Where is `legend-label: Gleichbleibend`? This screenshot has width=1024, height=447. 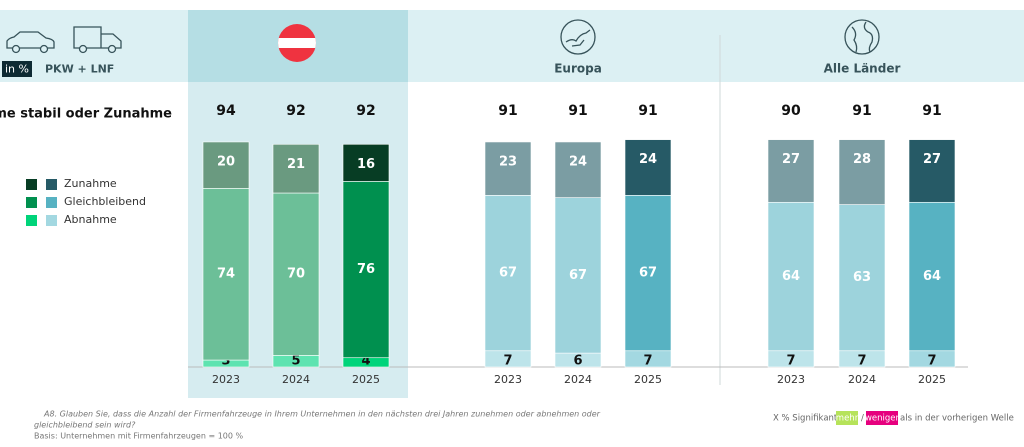
legend-label: Gleichbleibend is located at coordinates (105, 201).